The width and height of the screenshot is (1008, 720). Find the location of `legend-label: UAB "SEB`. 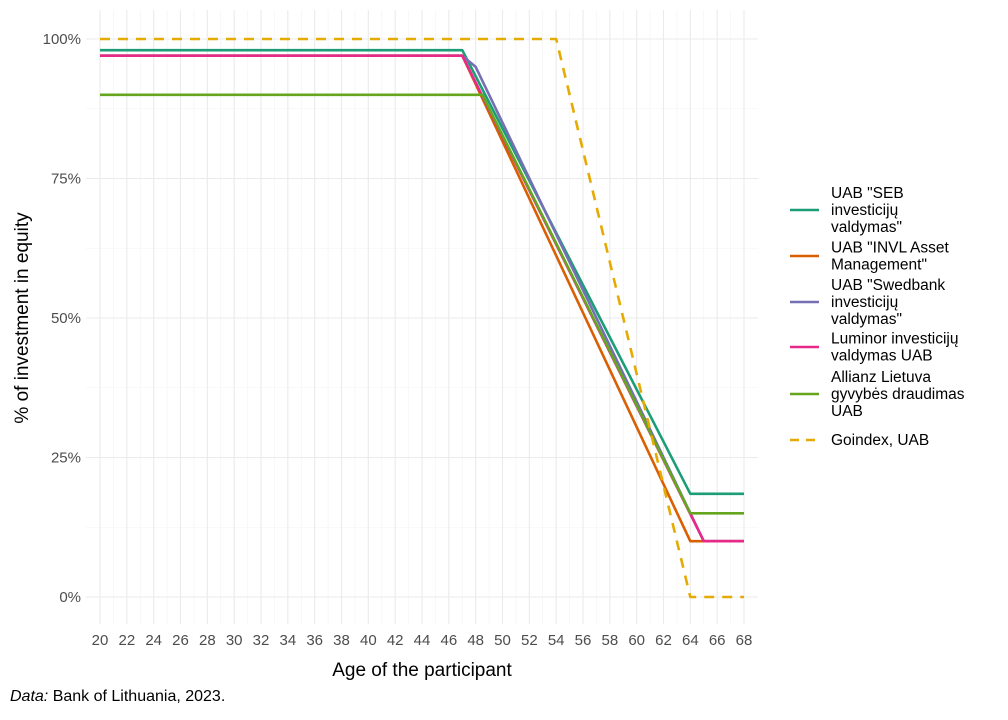

legend-label: UAB "SEB is located at coordinates (867, 193).